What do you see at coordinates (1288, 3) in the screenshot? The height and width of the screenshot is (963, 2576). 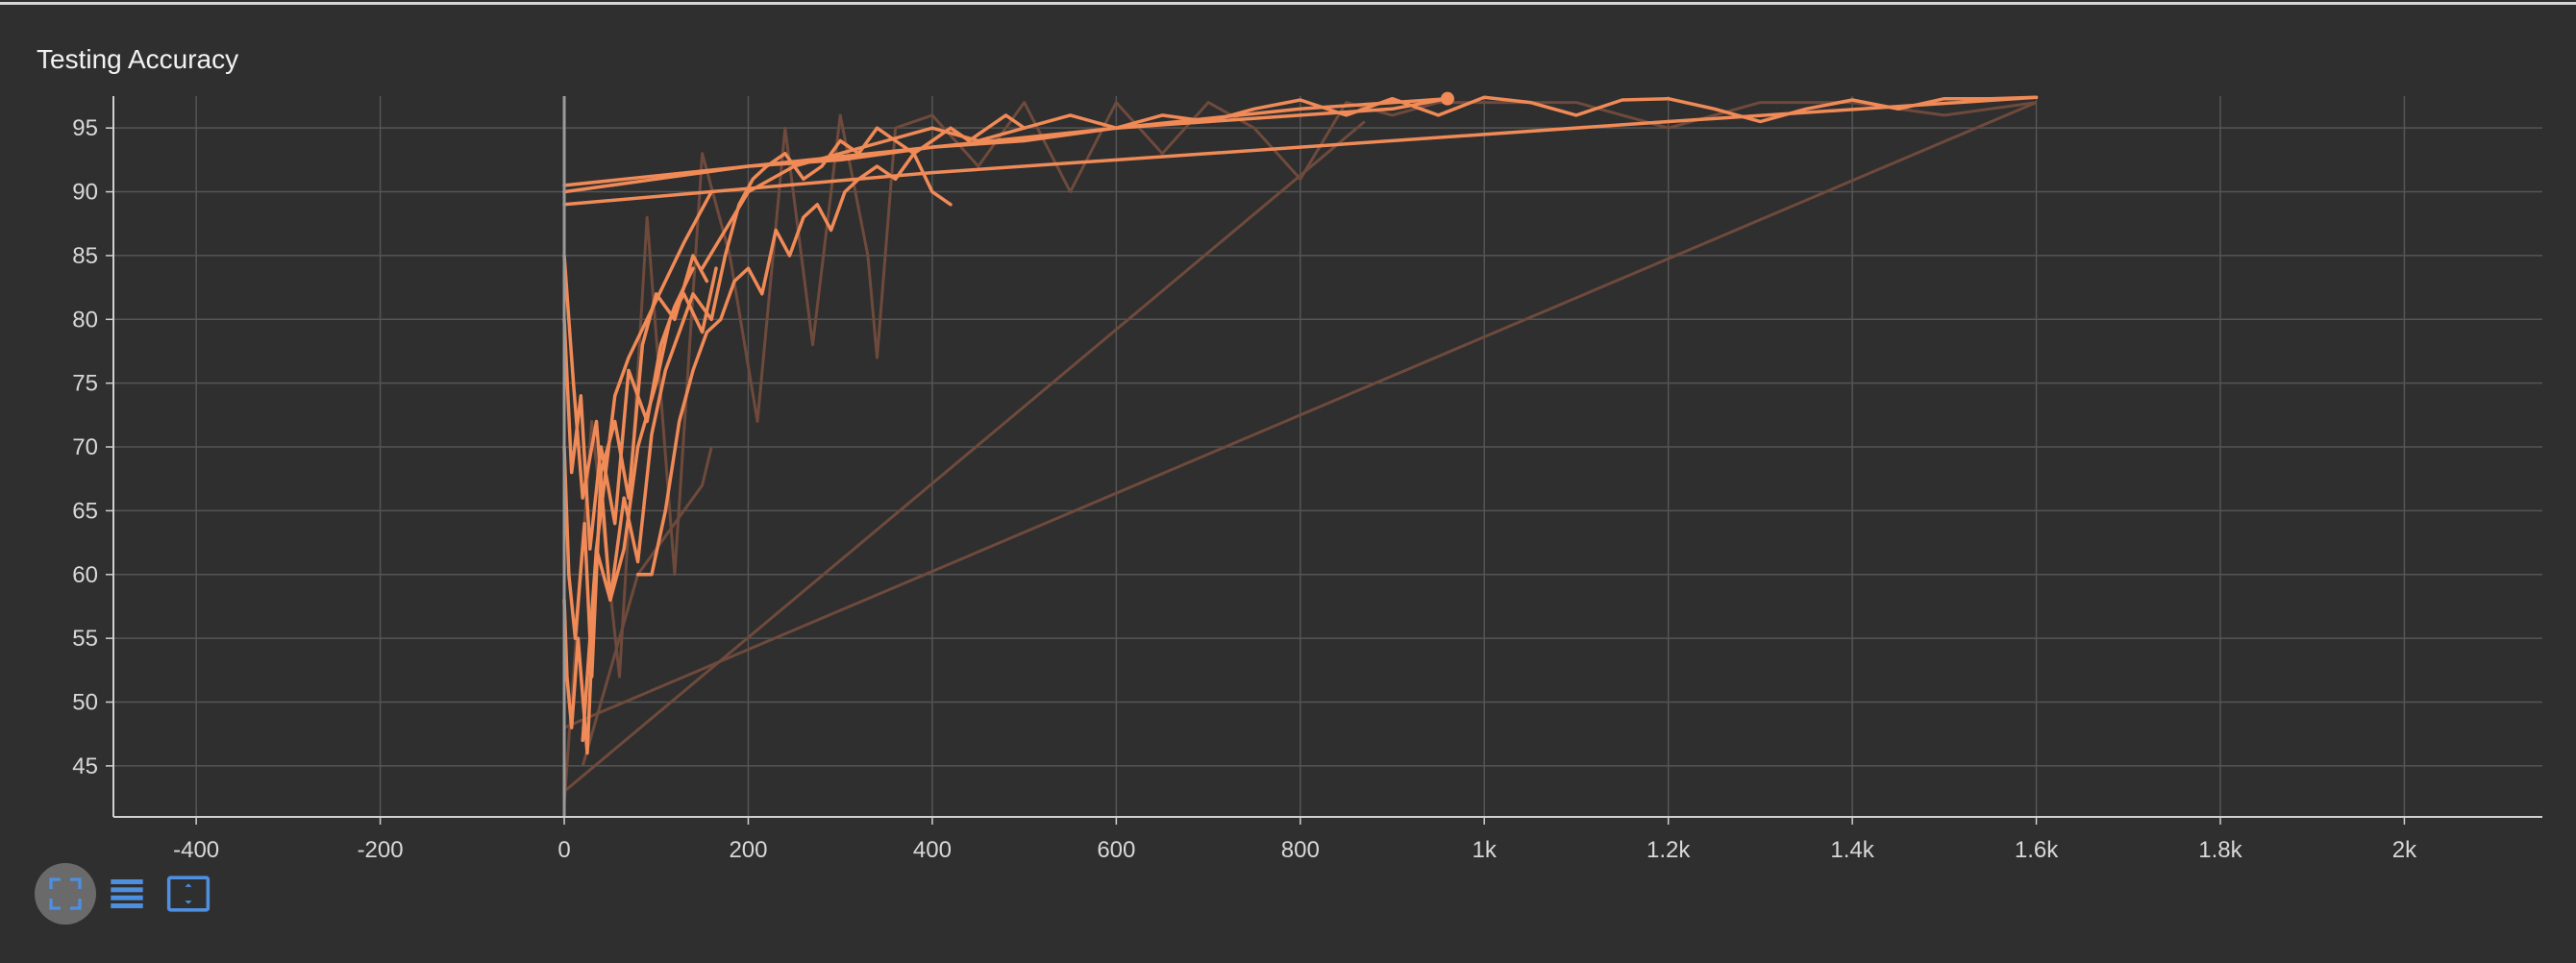 I see `top-divider` at bounding box center [1288, 3].